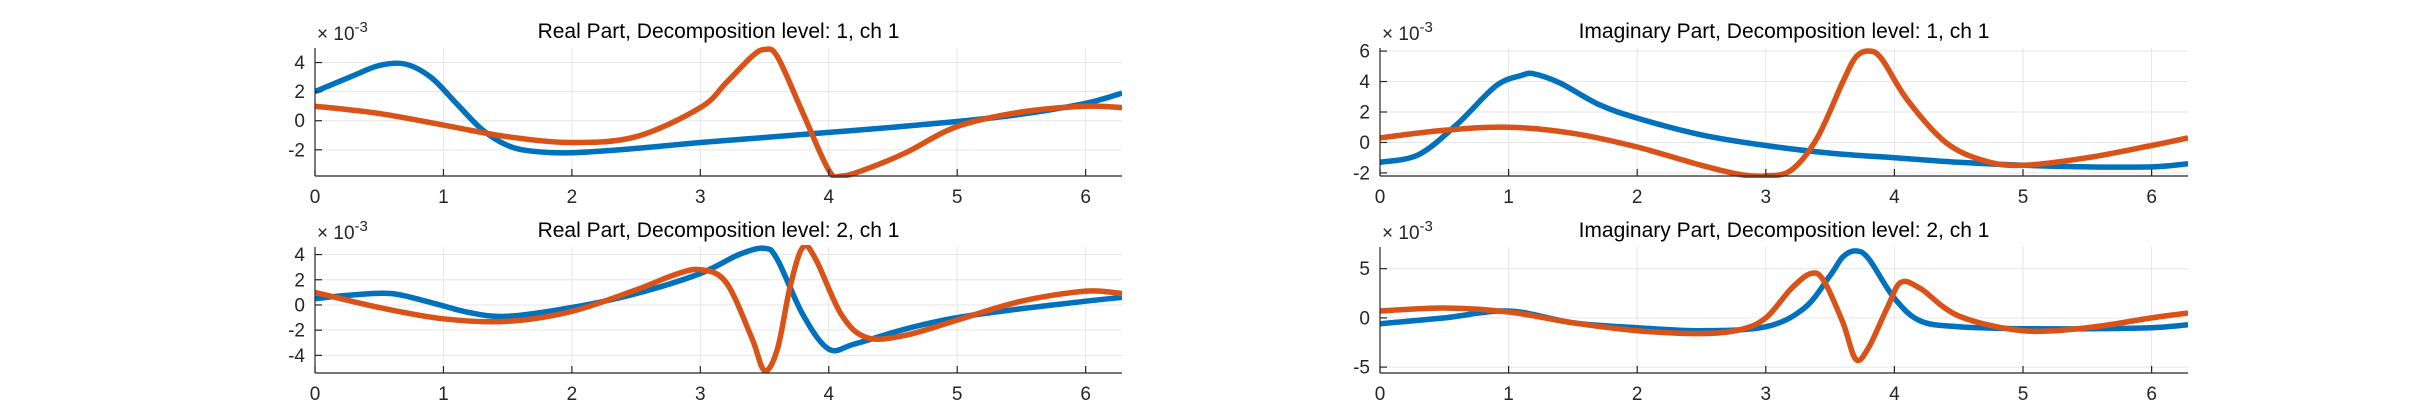 The height and width of the screenshot is (420, 2411). Describe the element at coordinates (1361, 368) in the screenshot. I see `y-tick-label: -5` at that location.